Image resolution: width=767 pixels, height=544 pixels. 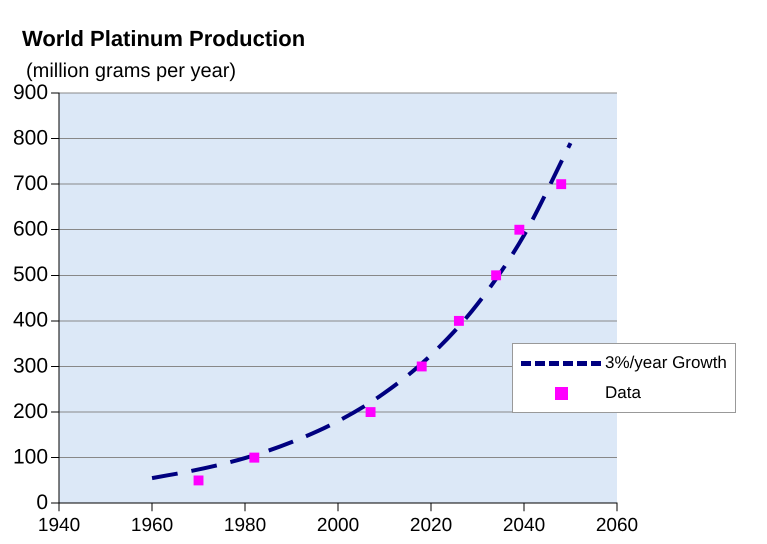 What do you see at coordinates (152, 525) in the screenshot?
I see `x-tick-label: 1960` at bounding box center [152, 525].